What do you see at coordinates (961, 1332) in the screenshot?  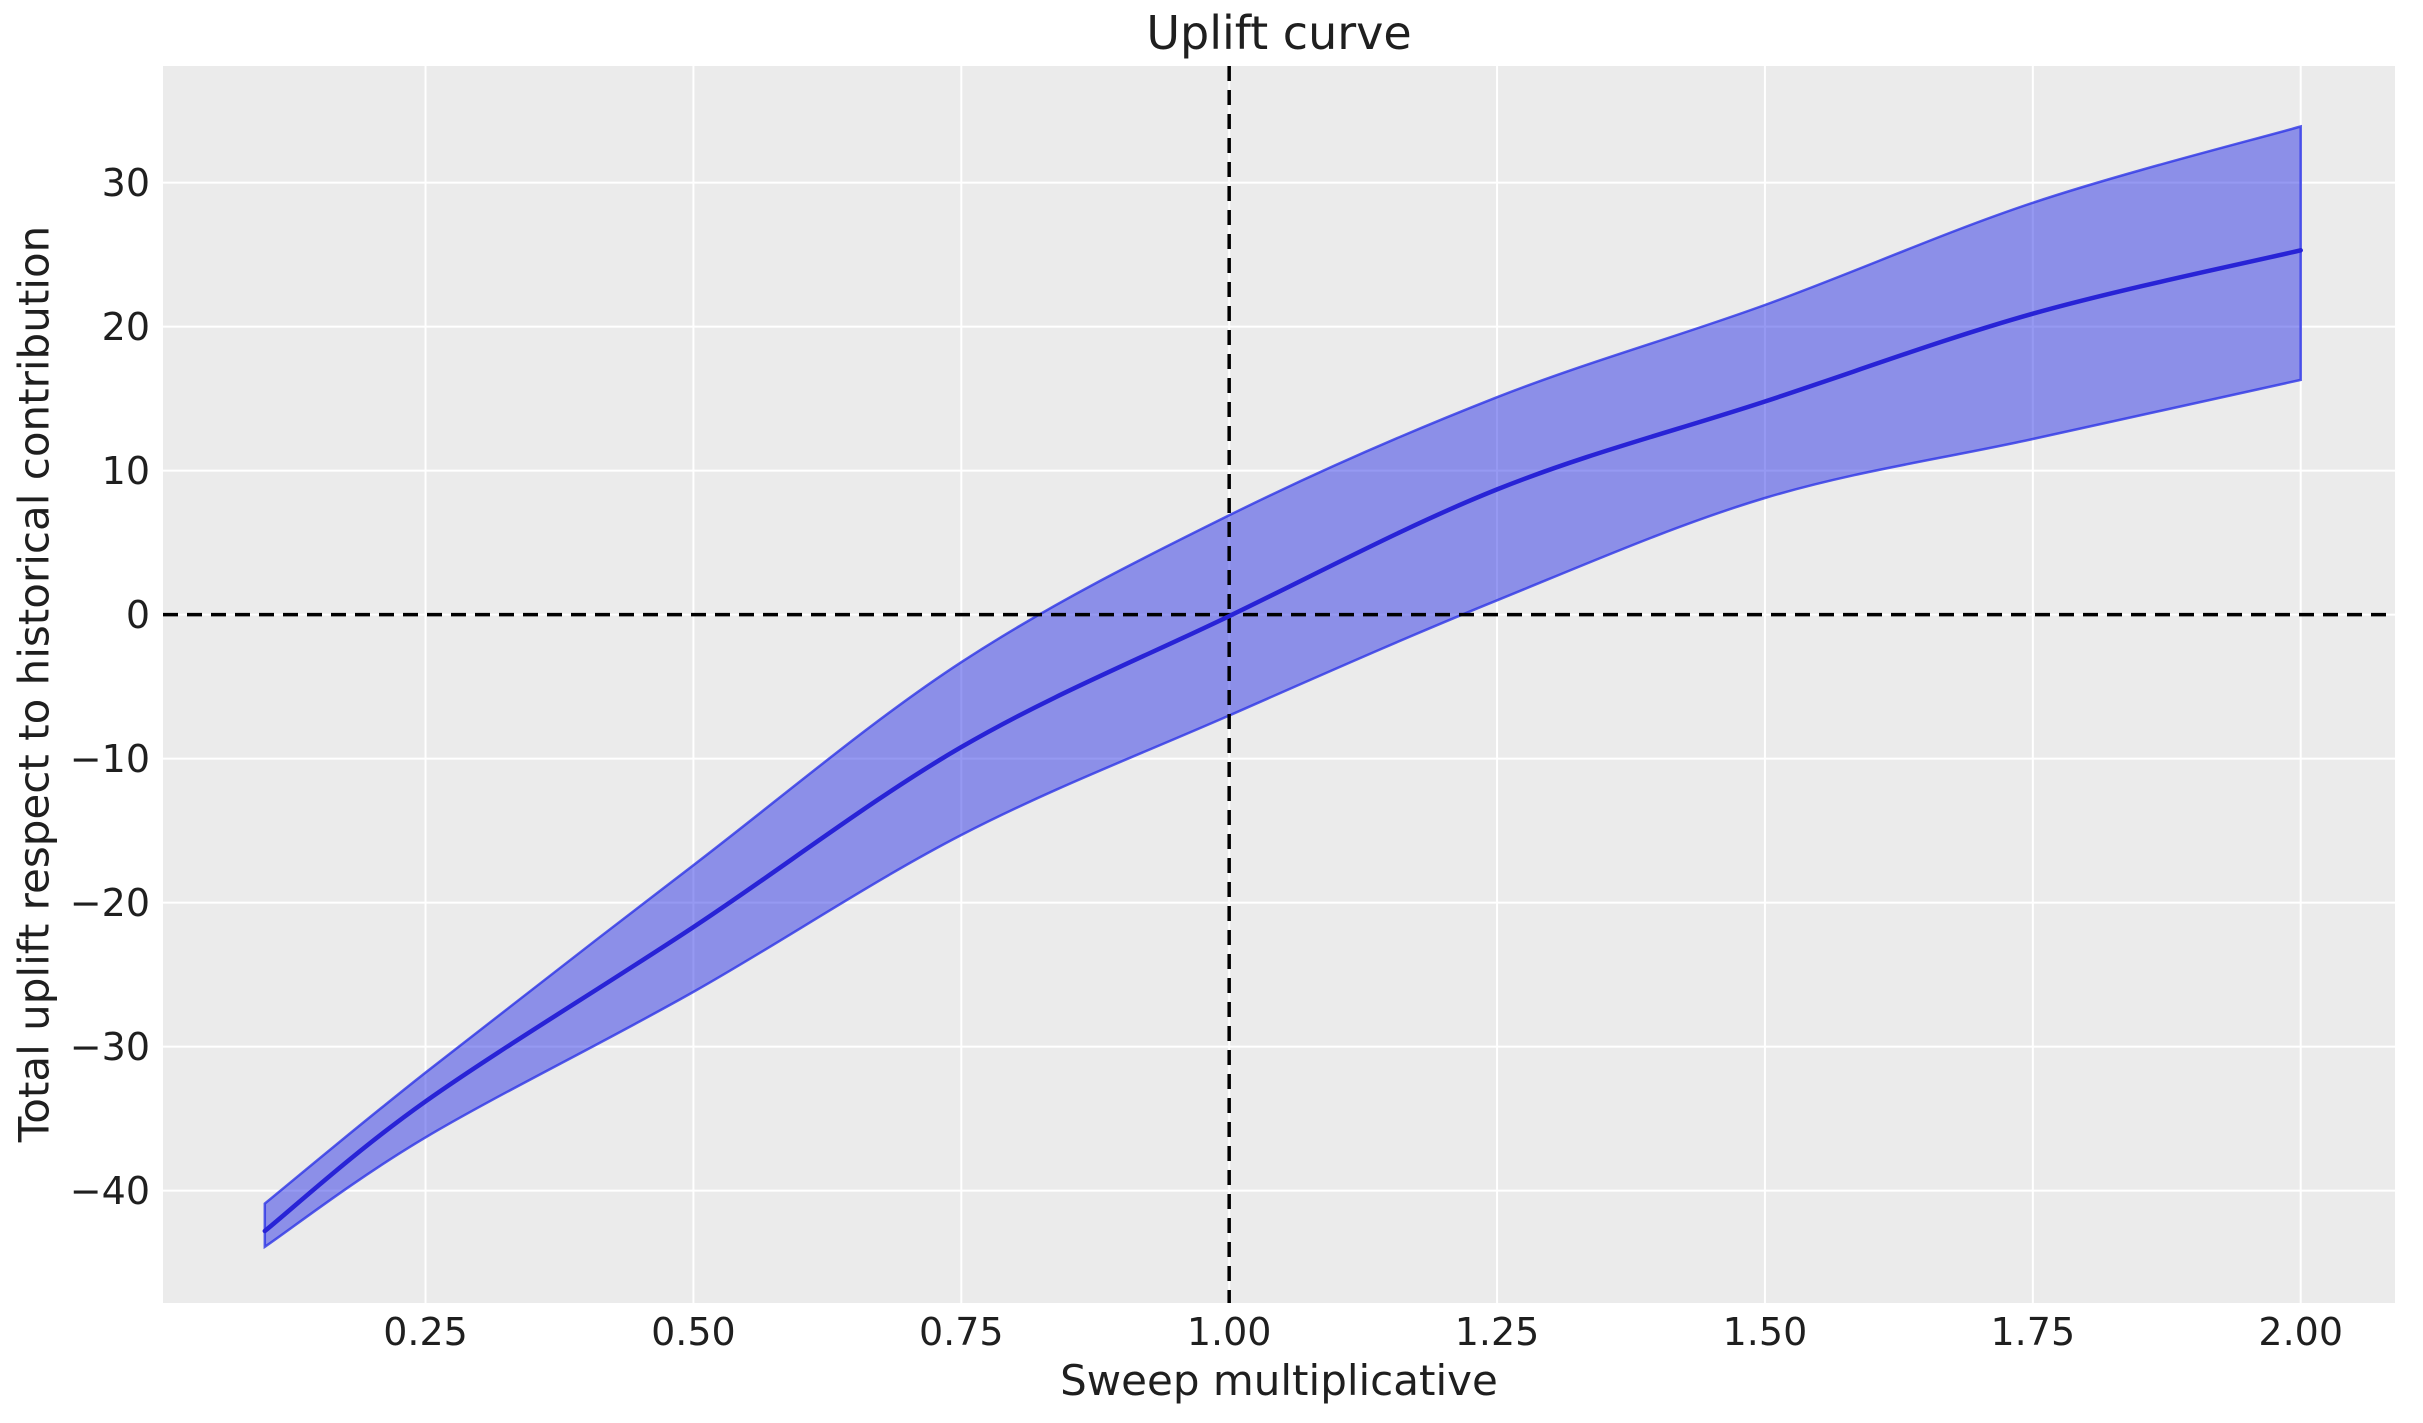 I see `x-tick-label: 0.75` at bounding box center [961, 1332].